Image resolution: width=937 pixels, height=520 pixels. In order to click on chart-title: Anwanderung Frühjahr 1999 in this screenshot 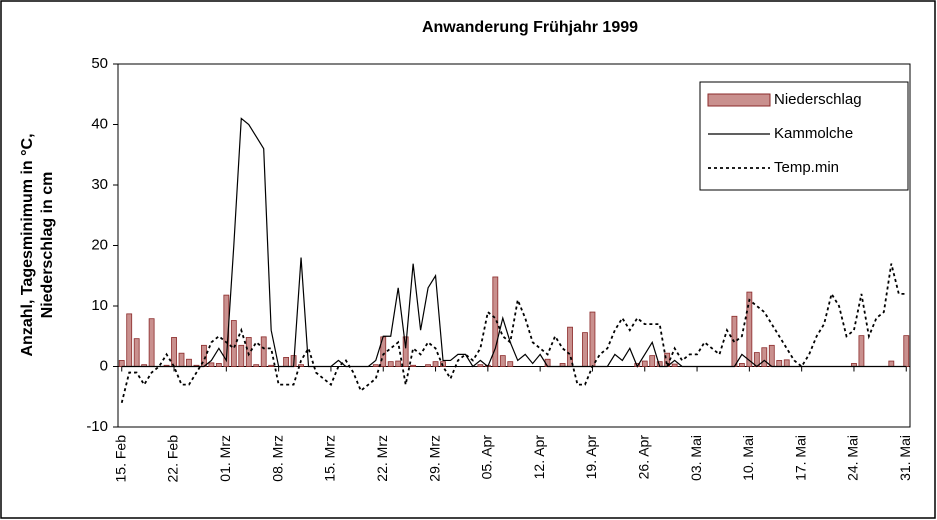, I will do `click(530, 27)`.